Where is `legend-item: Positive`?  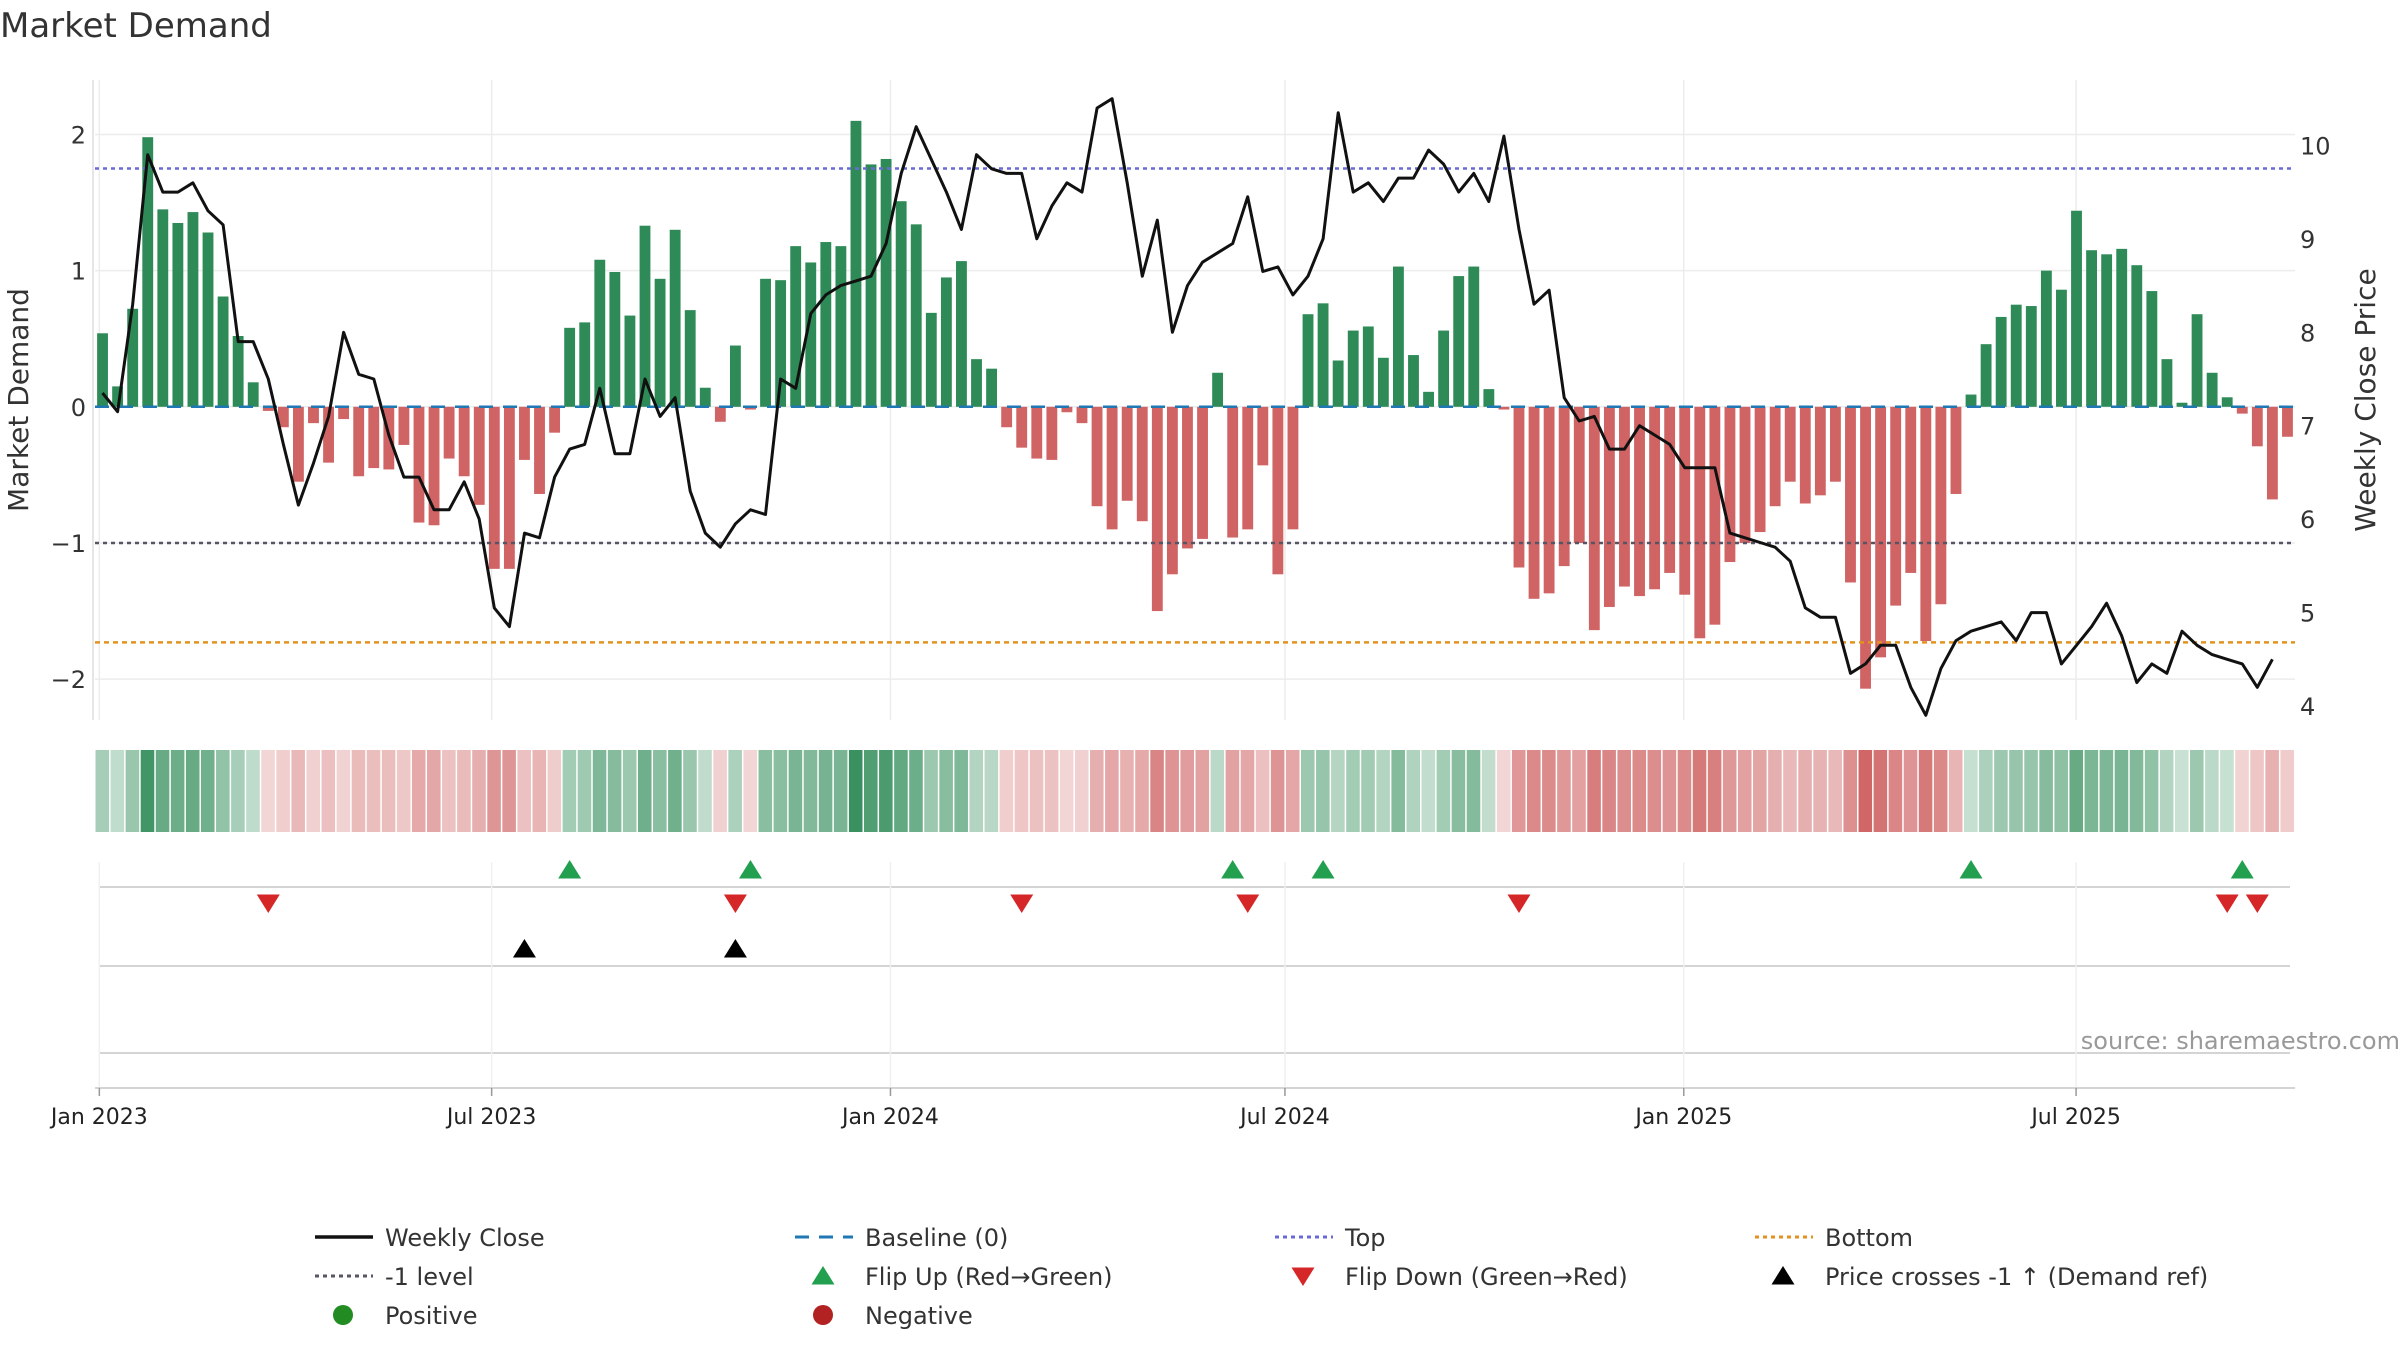 legend-item: Positive is located at coordinates (405, 1316).